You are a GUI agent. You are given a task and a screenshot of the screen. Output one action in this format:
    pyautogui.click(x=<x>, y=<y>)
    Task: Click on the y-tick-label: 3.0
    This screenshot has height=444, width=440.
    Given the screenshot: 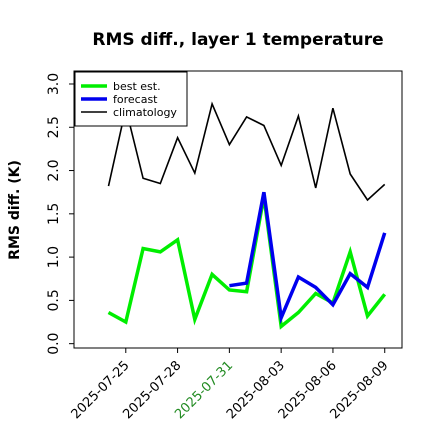 What is the action you would take?
    pyautogui.click(x=54, y=84)
    